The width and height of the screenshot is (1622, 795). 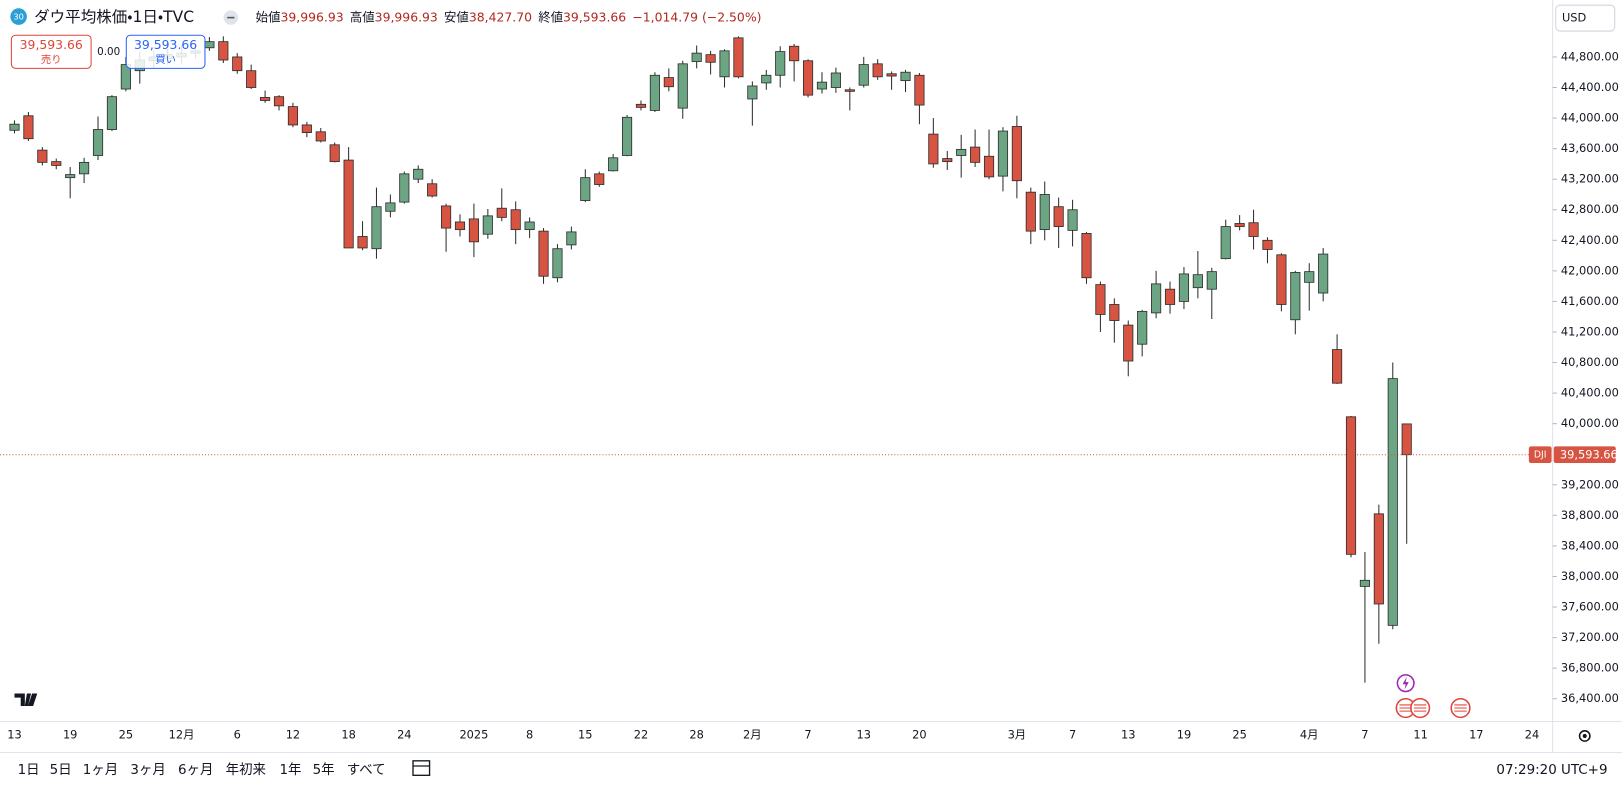 What do you see at coordinates (1420, 734) in the screenshot?
I see `x-tick-label: 11` at bounding box center [1420, 734].